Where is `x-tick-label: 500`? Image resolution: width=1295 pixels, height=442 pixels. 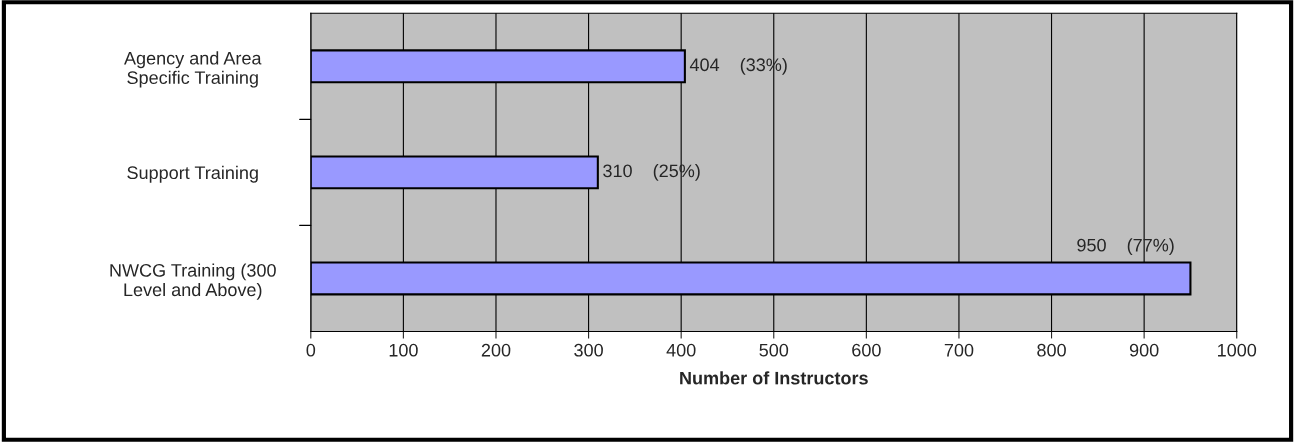 x-tick-label: 500 is located at coordinates (774, 350).